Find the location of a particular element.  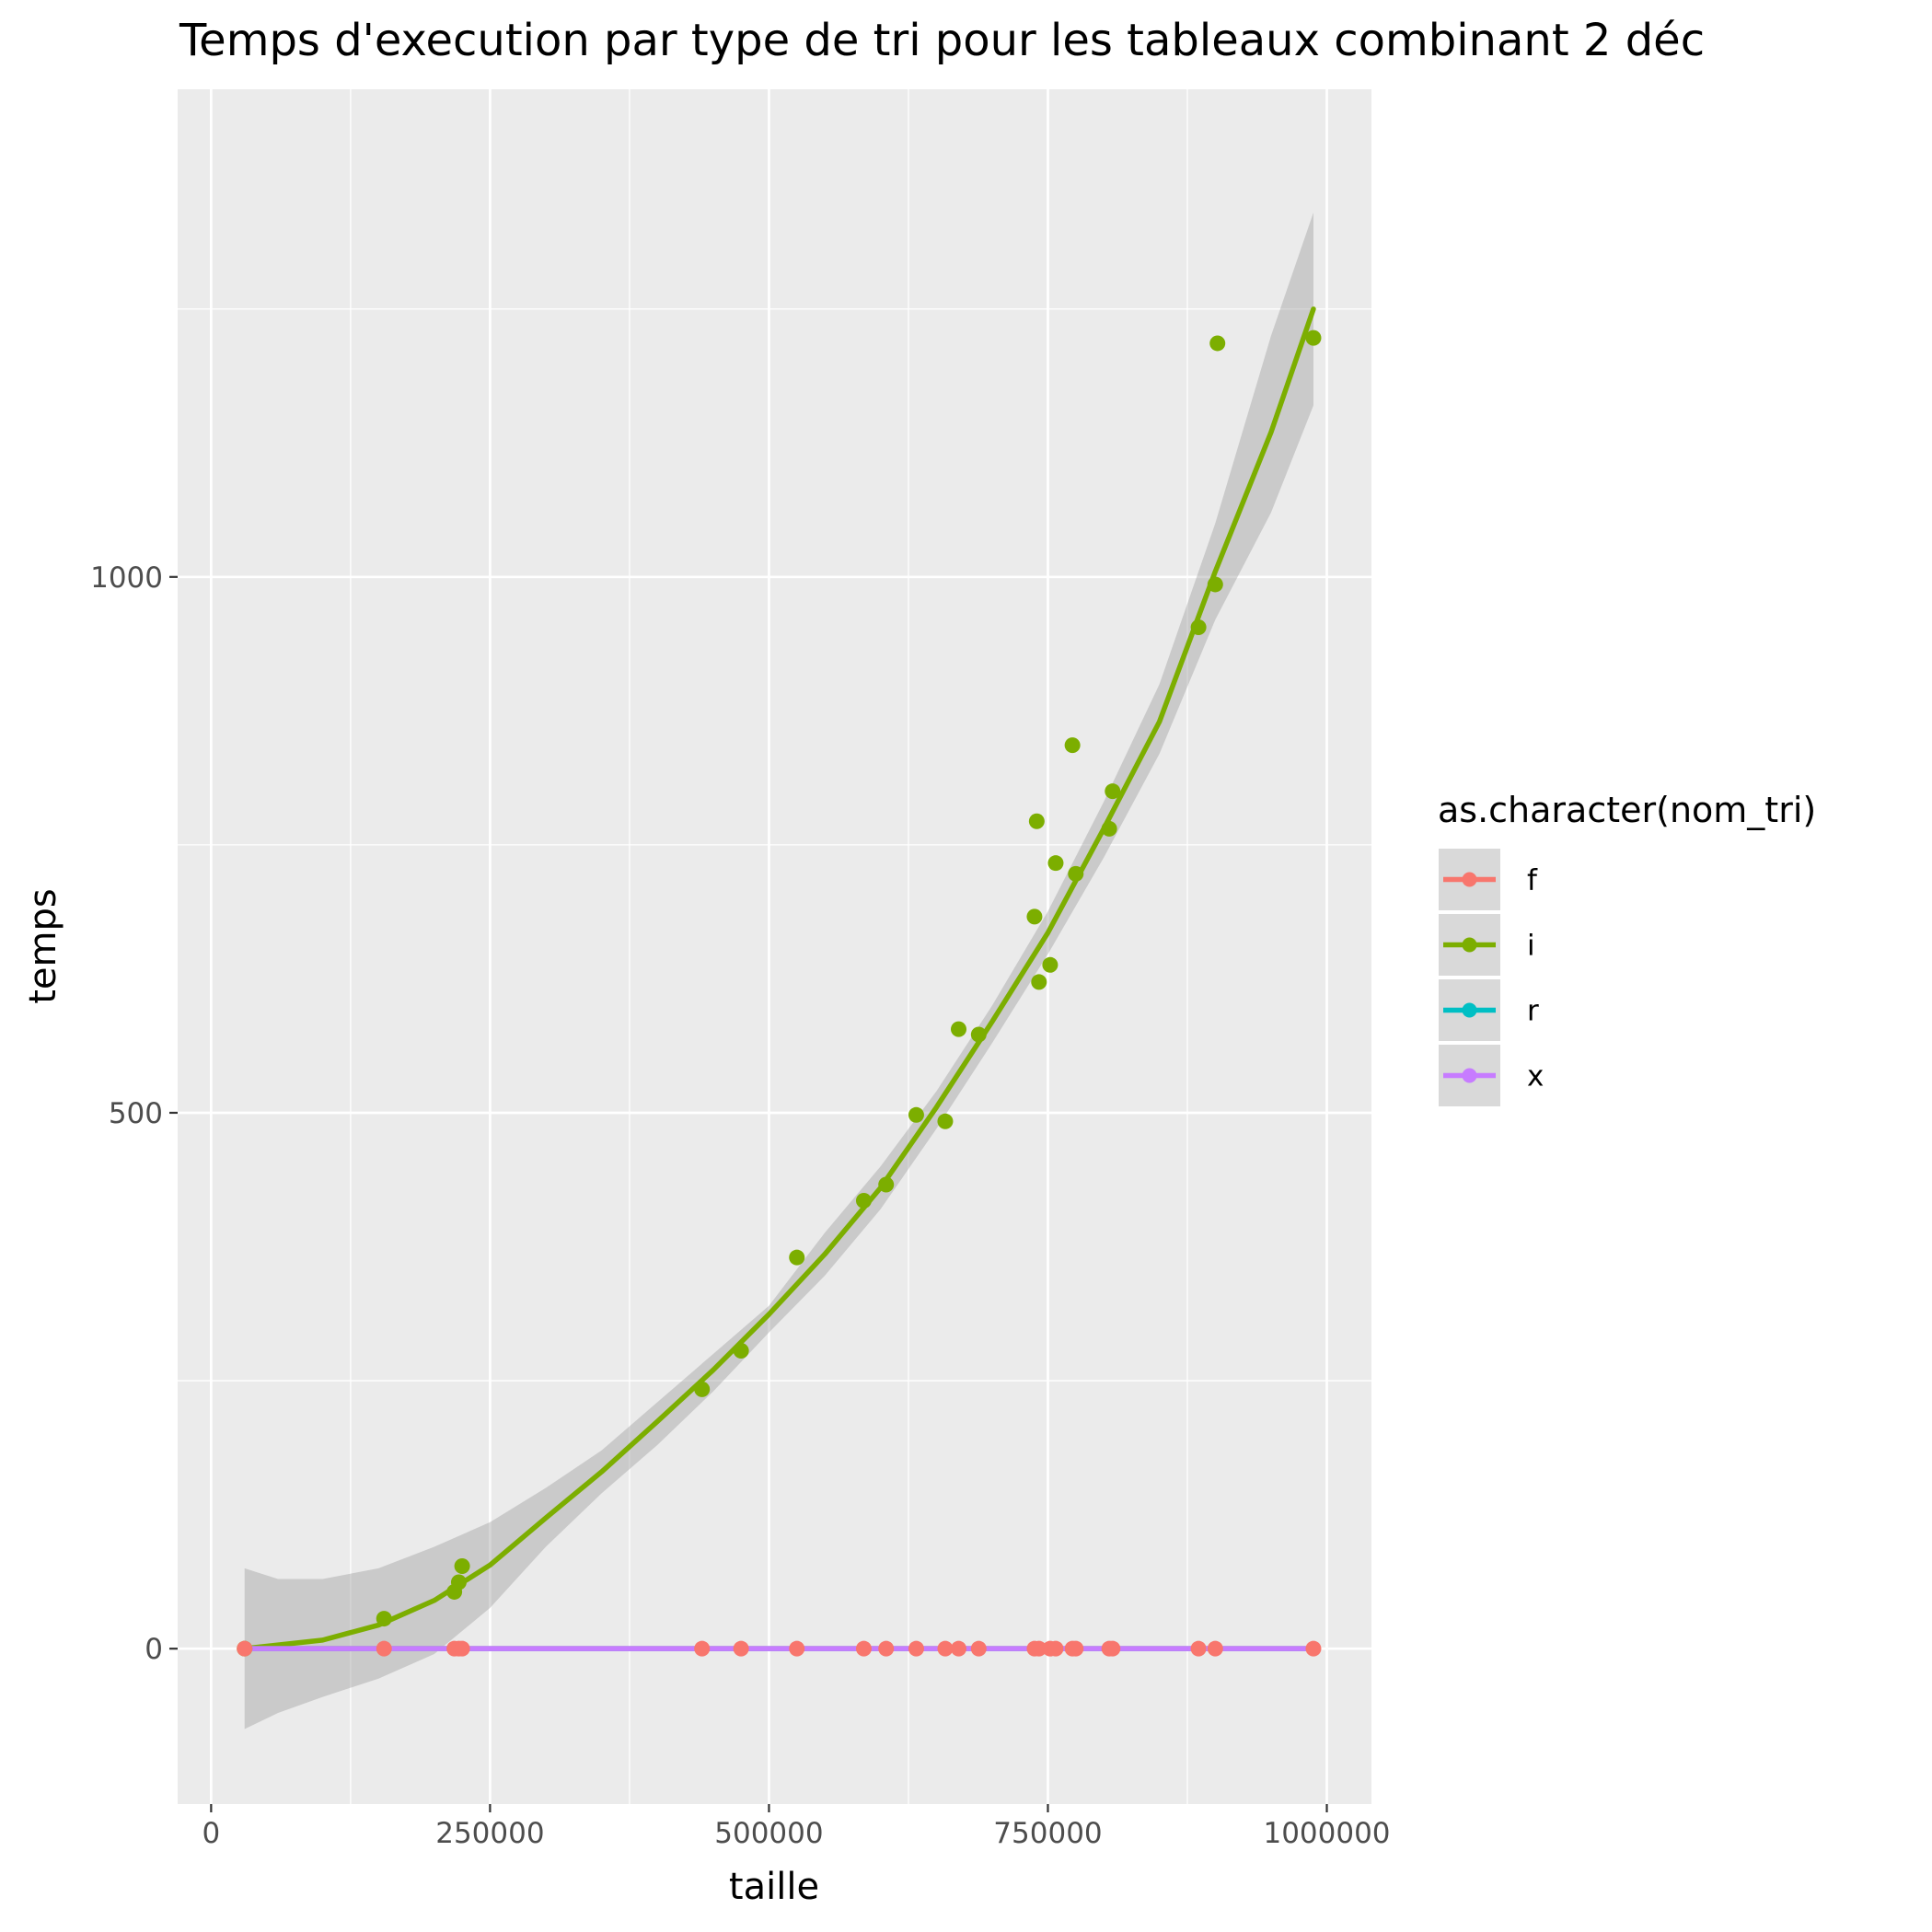

x-axis-ticks: 0 250000 500000 750000 1000000 is located at coordinates (797, 1827).